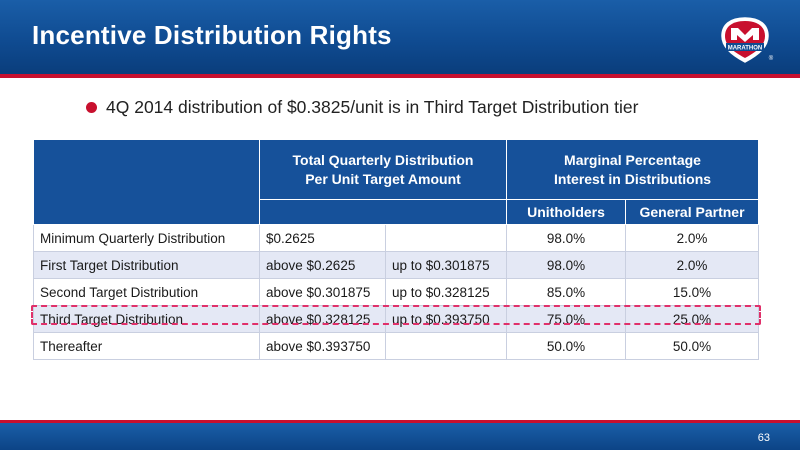 This screenshot has height=450, width=800. What do you see at coordinates (771, 58) in the screenshot?
I see `logo-registered-mark: ®` at bounding box center [771, 58].